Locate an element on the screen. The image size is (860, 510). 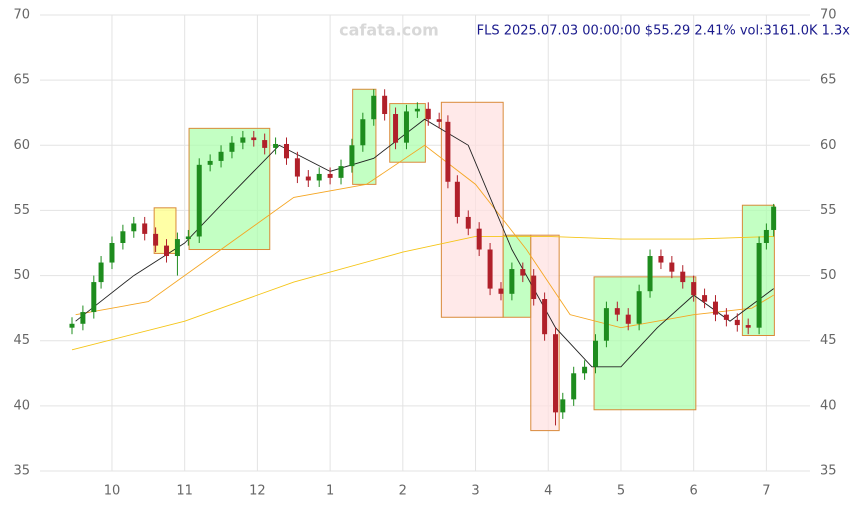
y-tick-label-right: 70 is located at coordinates (828, 15).